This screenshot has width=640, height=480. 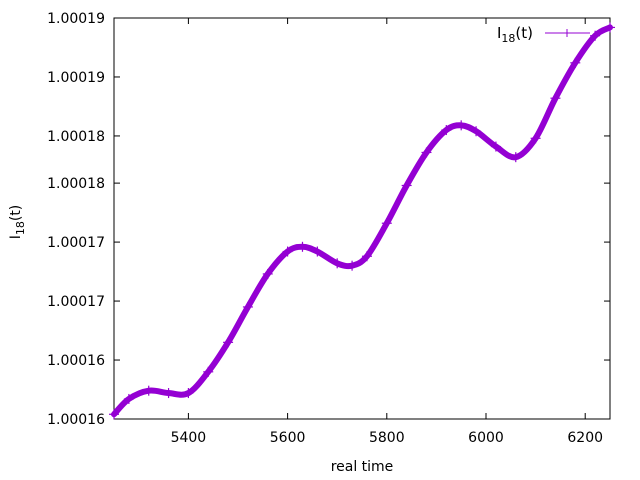 I want to click on legend-label-suffix: (t), so click(x=524, y=33).